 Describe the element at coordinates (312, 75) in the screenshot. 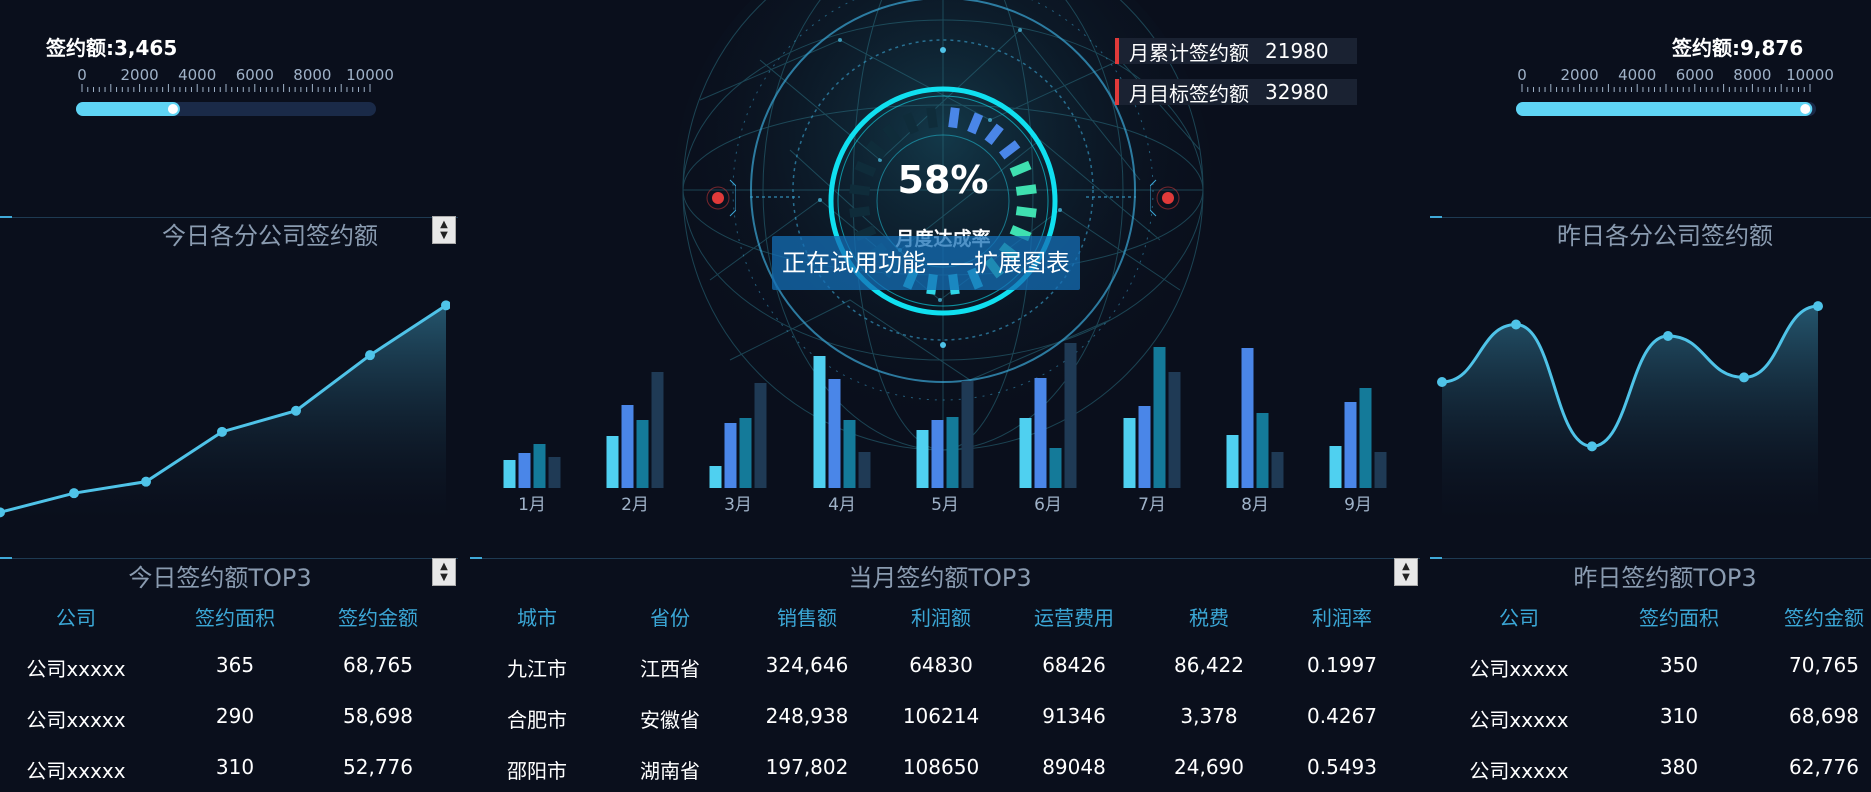

I see `gauge-tick-label: 8000` at that location.